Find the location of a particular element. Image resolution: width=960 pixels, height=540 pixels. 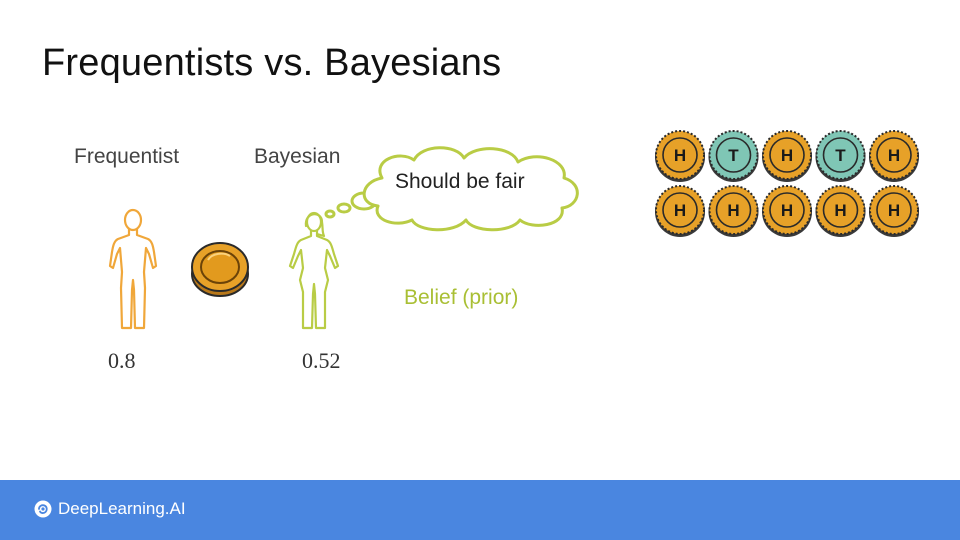

thought-cloud-icon is located at coordinates (451, 189).